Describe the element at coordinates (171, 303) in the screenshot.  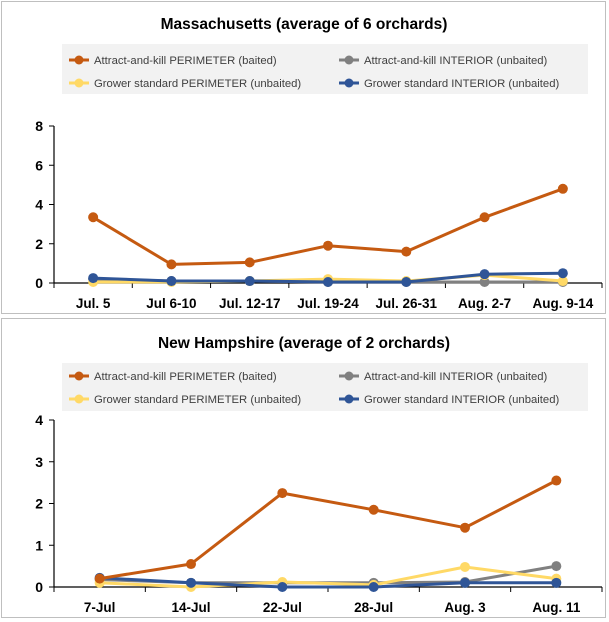
I see `ma-x-tick-label: Jul 6-10` at that location.